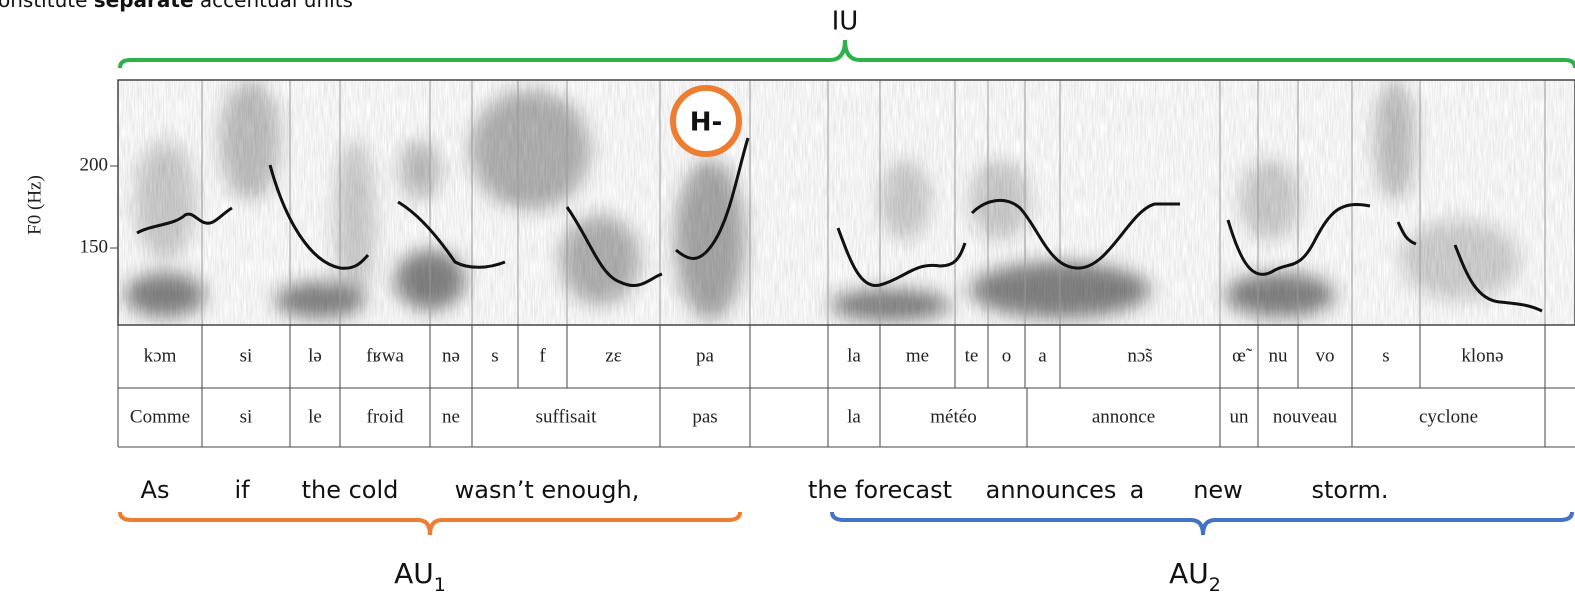 This screenshot has width=1575, height=600. What do you see at coordinates (242, 490) in the screenshot?
I see `translation-word: if` at bounding box center [242, 490].